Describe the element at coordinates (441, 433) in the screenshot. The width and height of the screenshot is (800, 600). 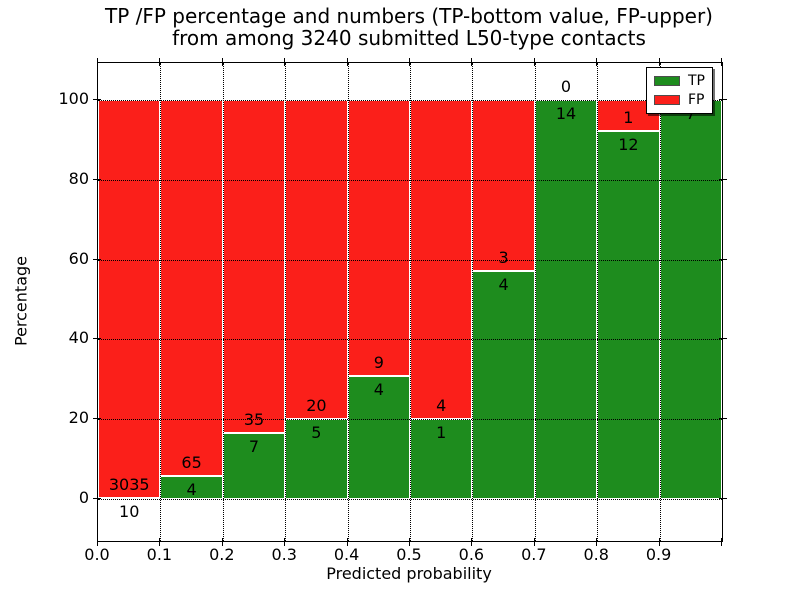
I see `bar-count-label-tp: 1` at that location.